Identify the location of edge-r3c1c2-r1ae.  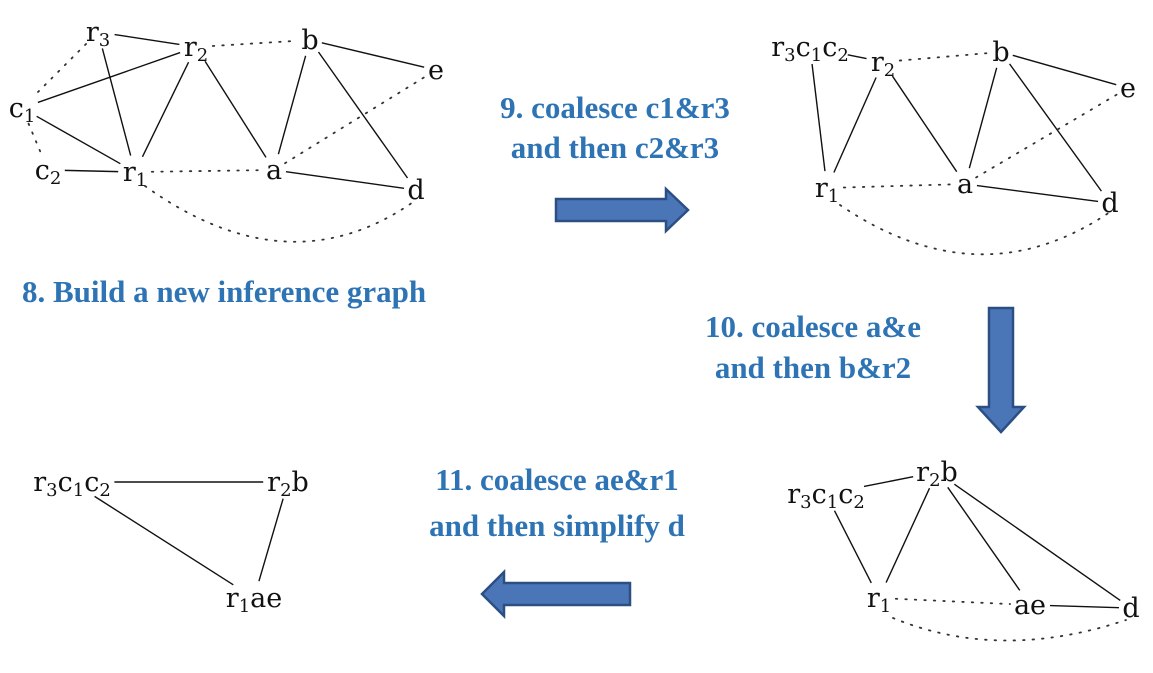
(164, 540).